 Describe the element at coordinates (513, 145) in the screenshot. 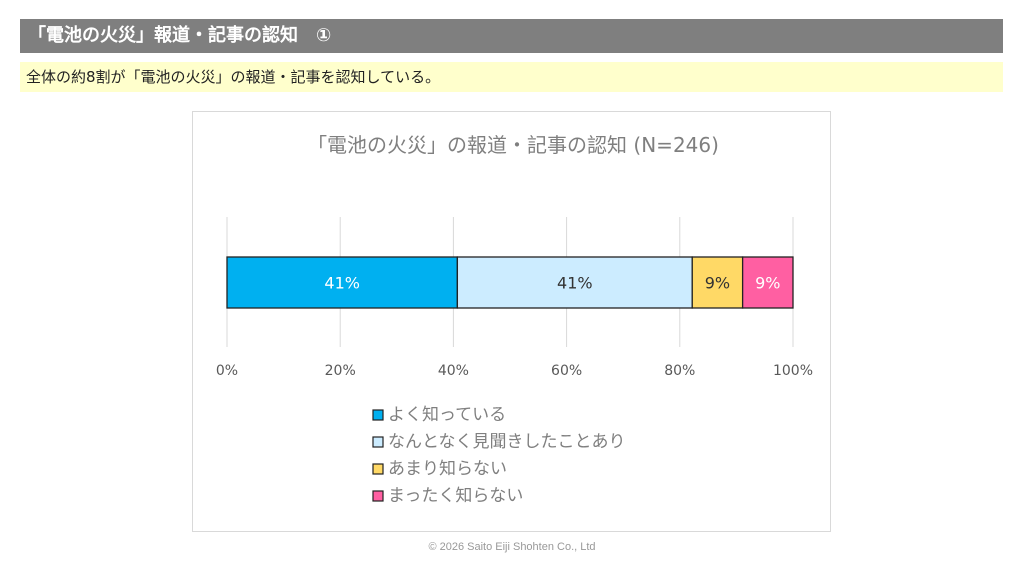

I see `chart-title: 「電池の火災」の報道・記事の認知 (N=246)` at that location.